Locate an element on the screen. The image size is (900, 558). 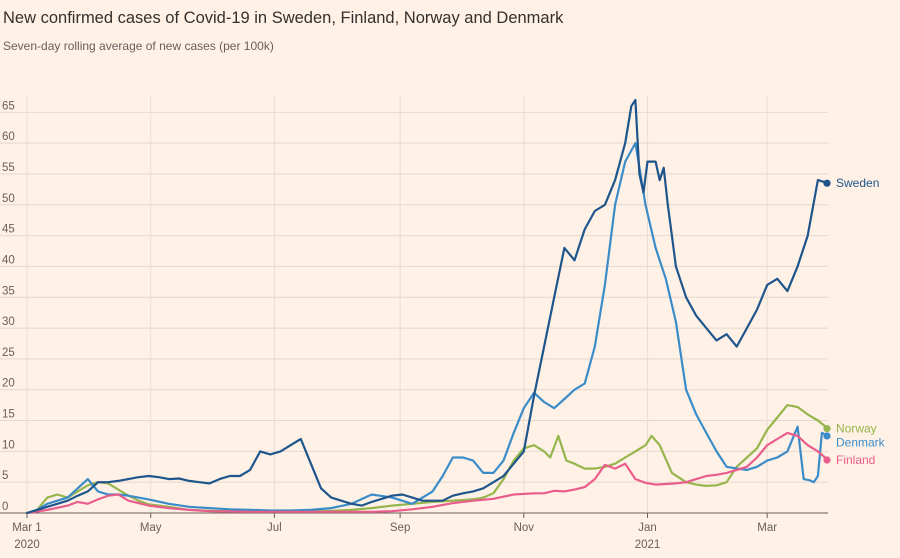
x-tick-label: Sep is located at coordinates (400, 528).